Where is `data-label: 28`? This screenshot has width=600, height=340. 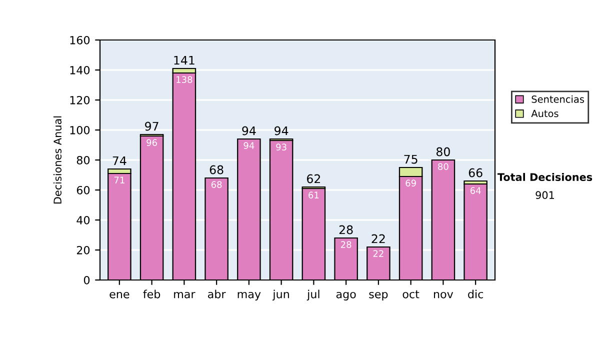
data-label: 28 is located at coordinates (346, 244).